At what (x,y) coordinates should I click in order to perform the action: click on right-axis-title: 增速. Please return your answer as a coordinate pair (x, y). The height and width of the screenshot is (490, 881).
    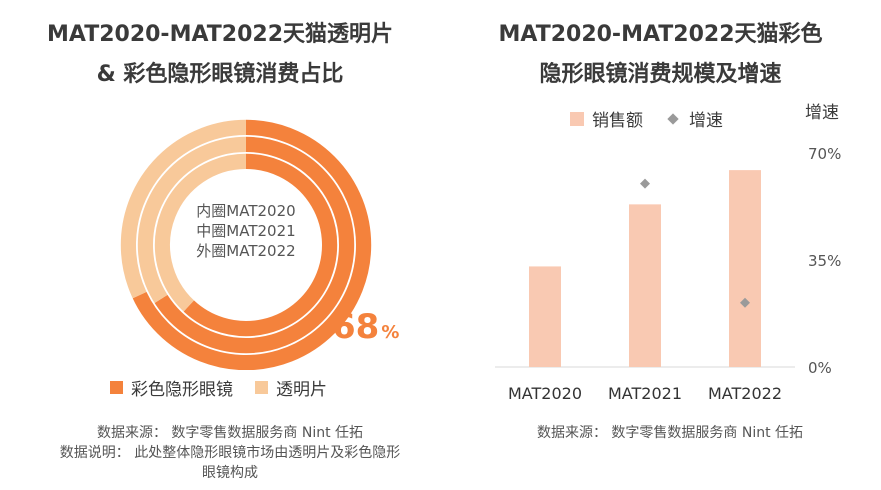
    Looking at the image, I should click on (822, 113).